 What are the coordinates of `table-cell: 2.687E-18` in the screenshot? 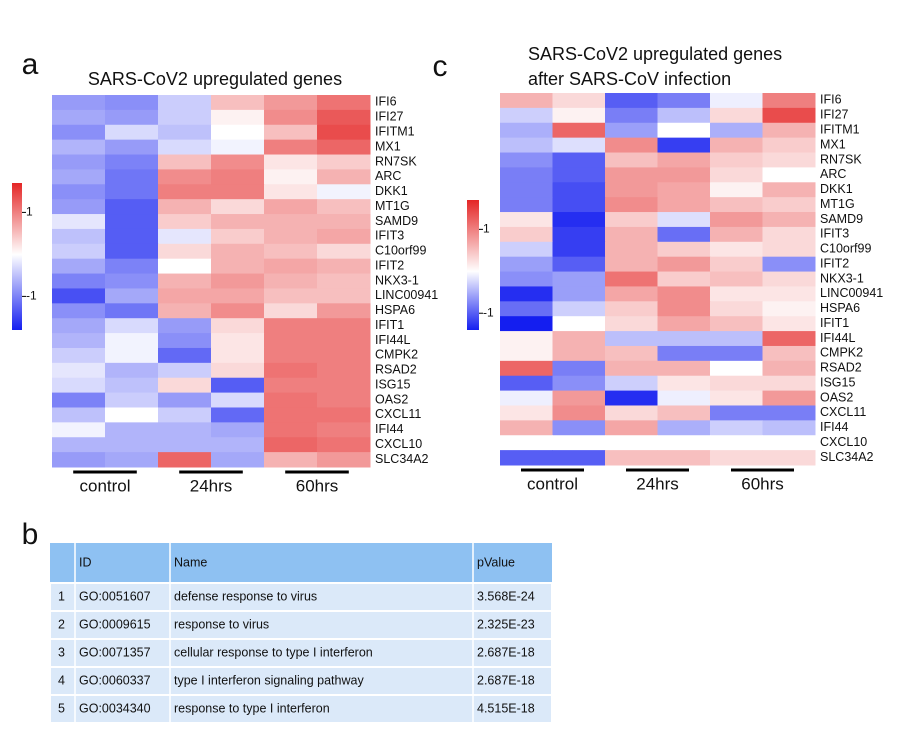 It's located at (506, 652).